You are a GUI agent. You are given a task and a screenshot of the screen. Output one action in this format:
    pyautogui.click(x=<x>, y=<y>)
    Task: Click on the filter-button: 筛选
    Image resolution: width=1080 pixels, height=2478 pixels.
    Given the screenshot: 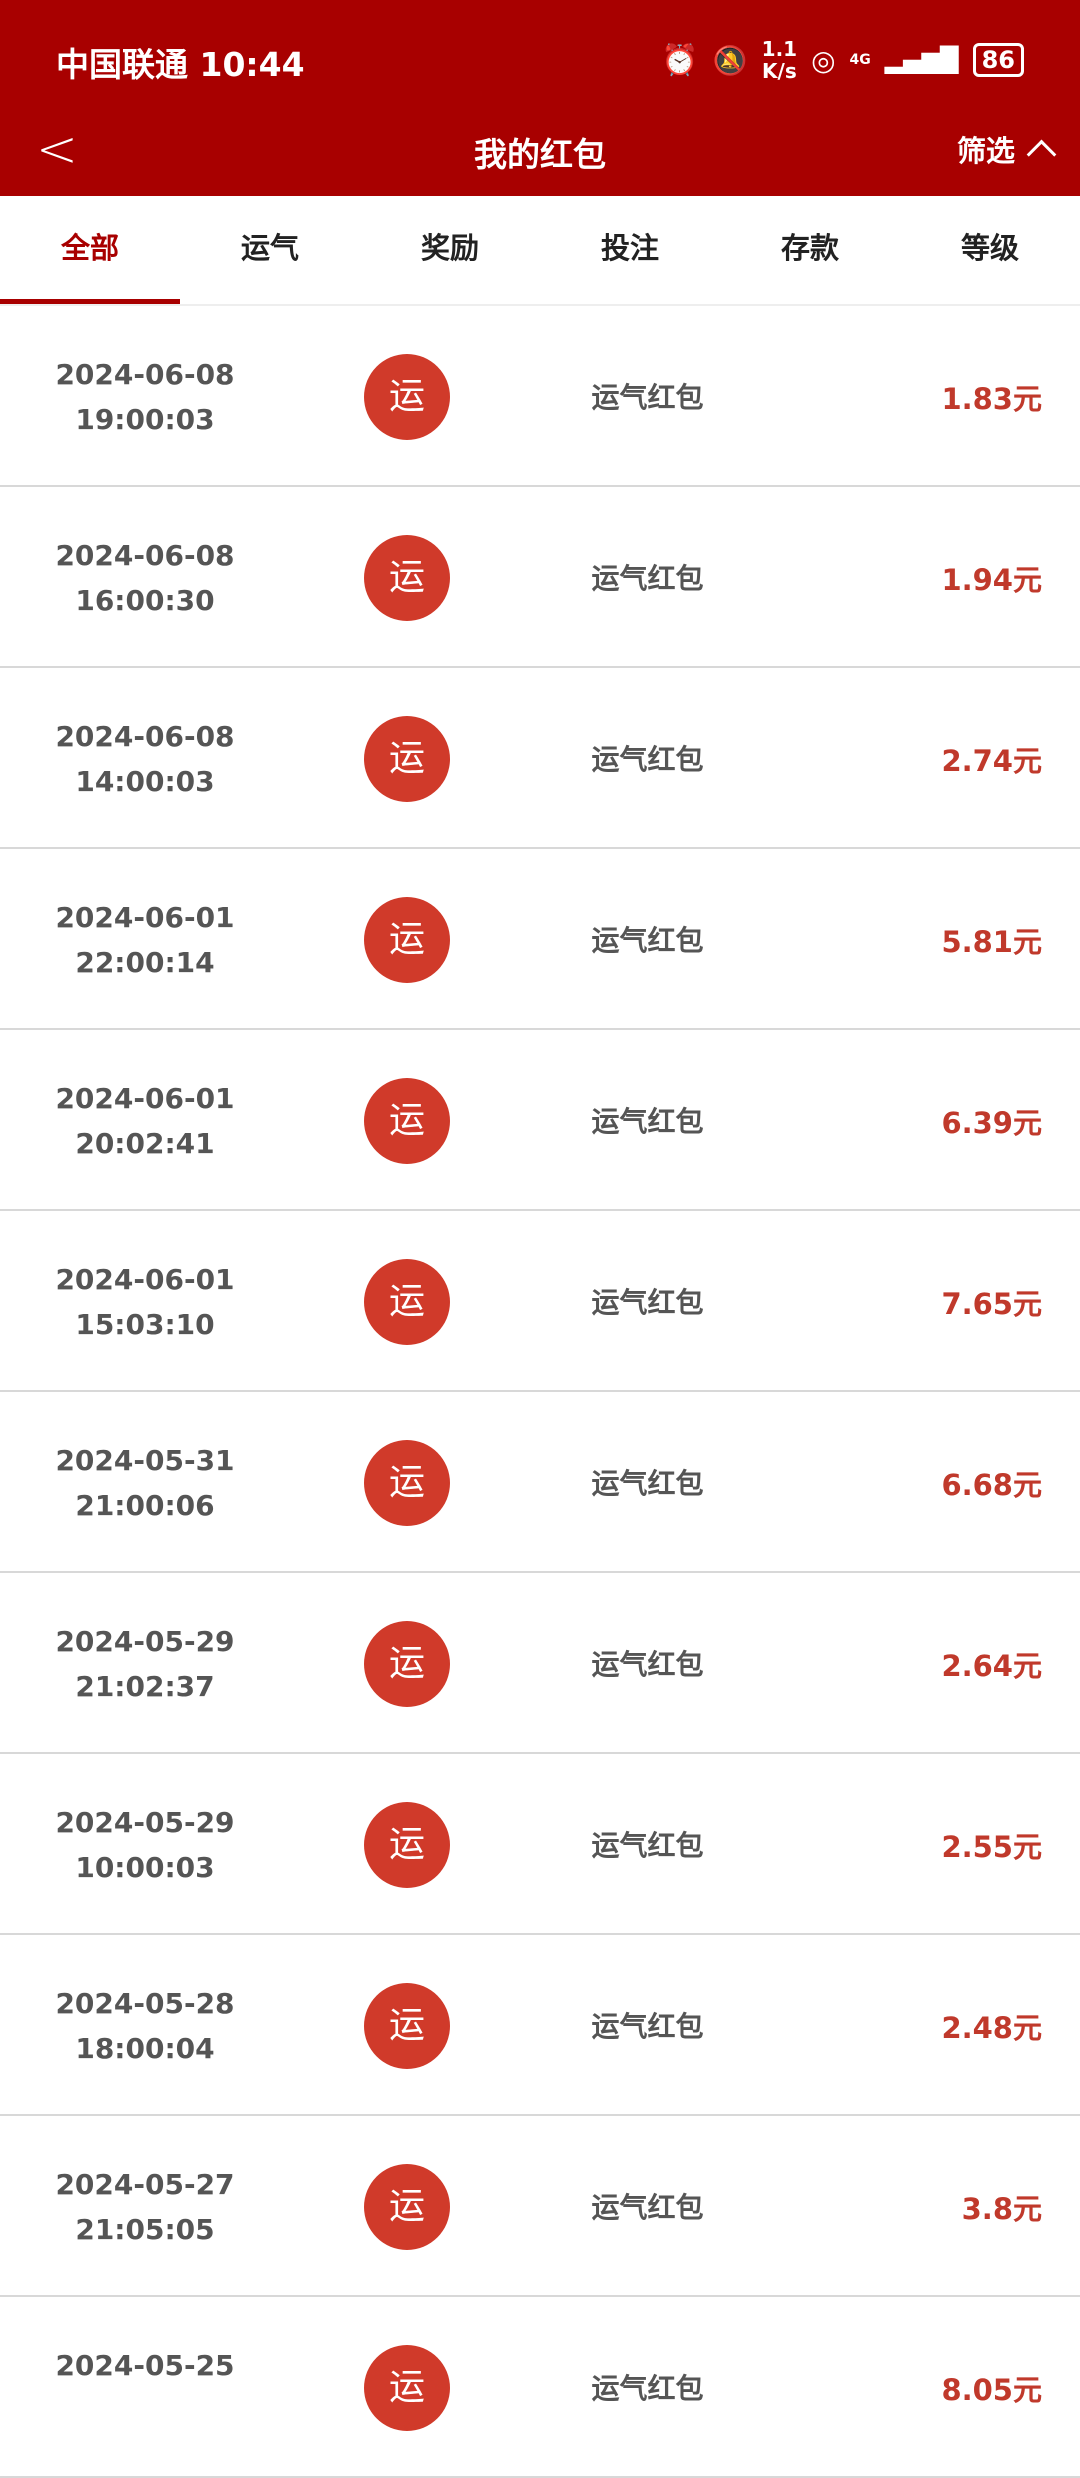 What is the action you would take?
    pyautogui.click(x=1006, y=149)
    